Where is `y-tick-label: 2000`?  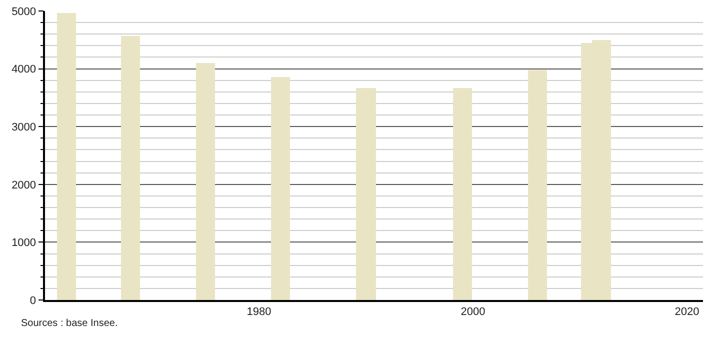 y-tick-label: 2000 is located at coordinates (24, 185).